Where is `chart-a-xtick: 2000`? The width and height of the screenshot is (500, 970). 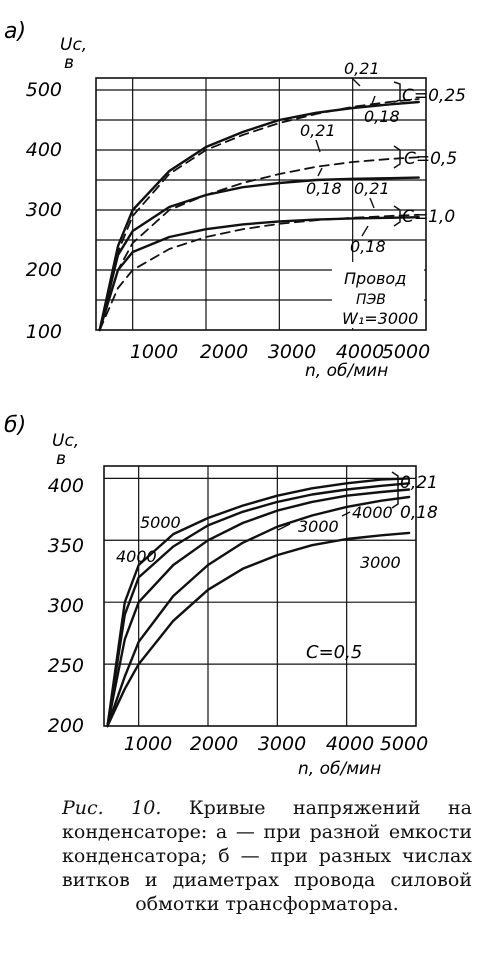 chart-a-xtick: 2000 is located at coordinates (224, 352).